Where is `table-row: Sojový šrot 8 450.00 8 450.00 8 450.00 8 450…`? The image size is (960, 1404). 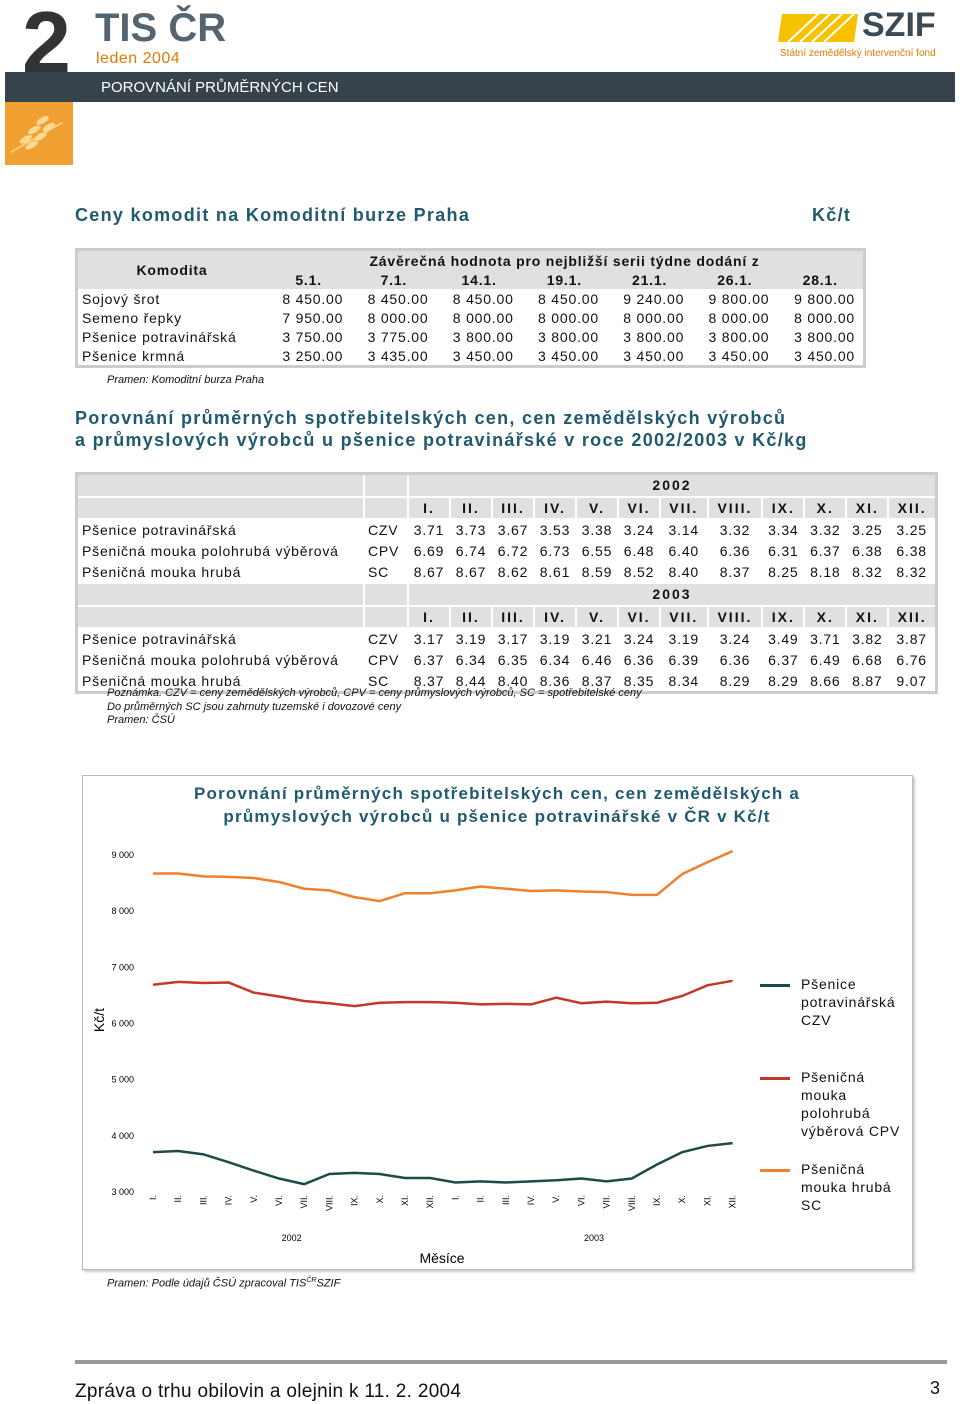 table-row: Sojový šrot 8 450.00 8 450.00 8 450.00 8 450… is located at coordinates (471, 298).